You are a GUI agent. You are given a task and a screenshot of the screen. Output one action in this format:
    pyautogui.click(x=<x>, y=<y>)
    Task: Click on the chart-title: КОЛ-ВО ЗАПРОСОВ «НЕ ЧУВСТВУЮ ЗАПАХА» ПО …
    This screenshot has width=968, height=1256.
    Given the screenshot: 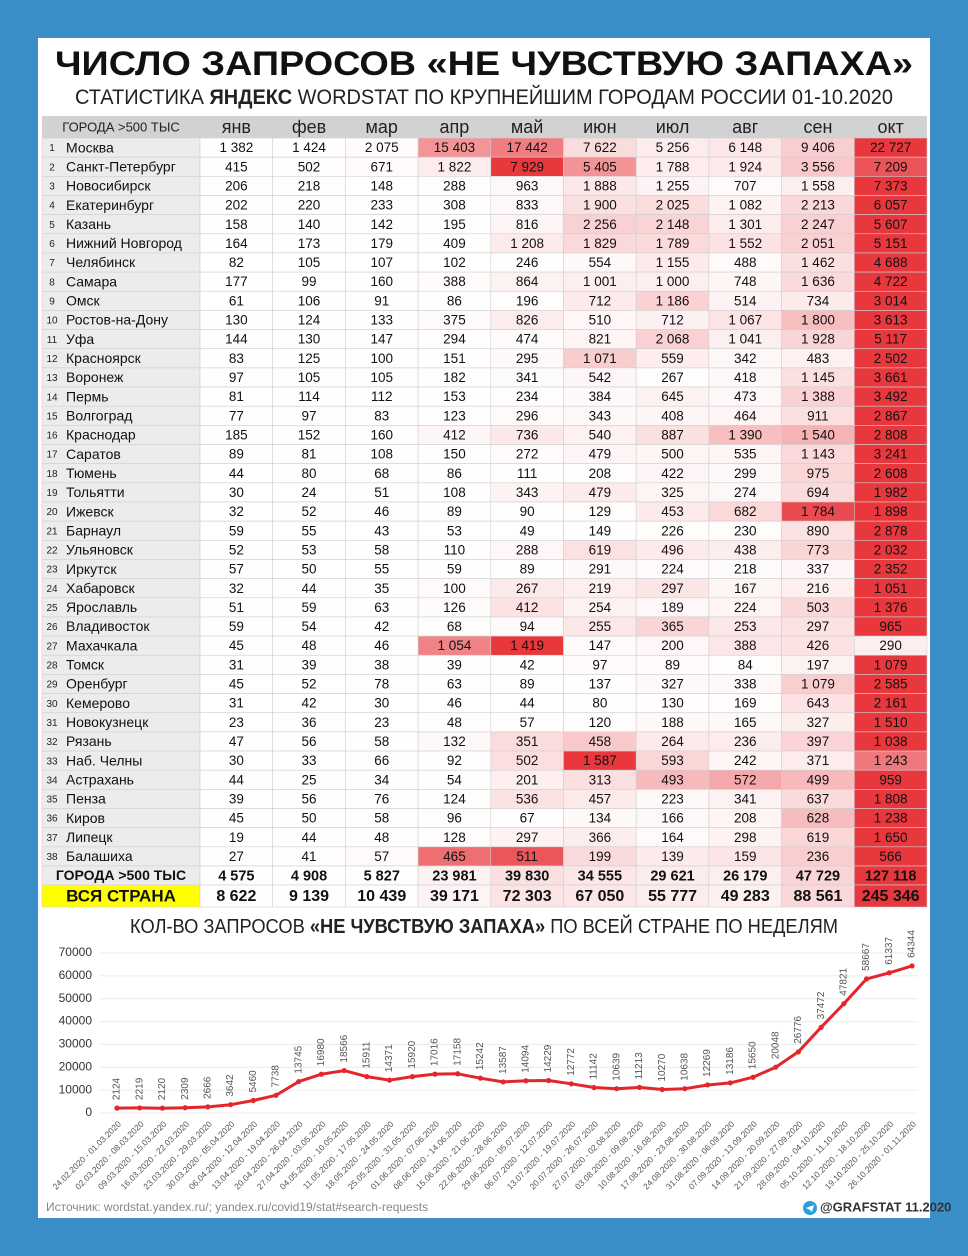 What is the action you would take?
    pyautogui.click(x=484, y=926)
    